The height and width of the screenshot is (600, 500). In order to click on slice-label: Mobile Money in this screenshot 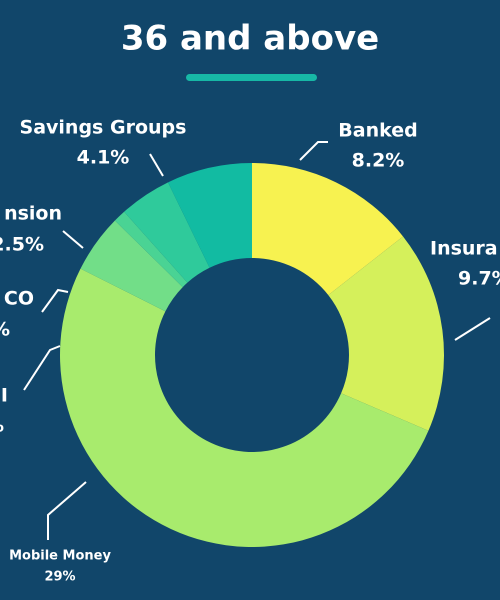, I will do `click(60, 556)`.